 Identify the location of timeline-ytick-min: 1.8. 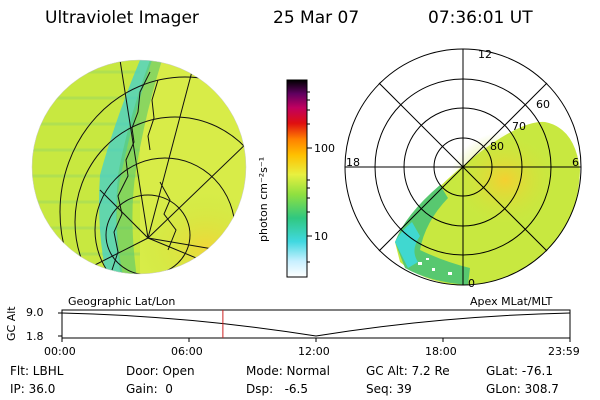
(35, 336).